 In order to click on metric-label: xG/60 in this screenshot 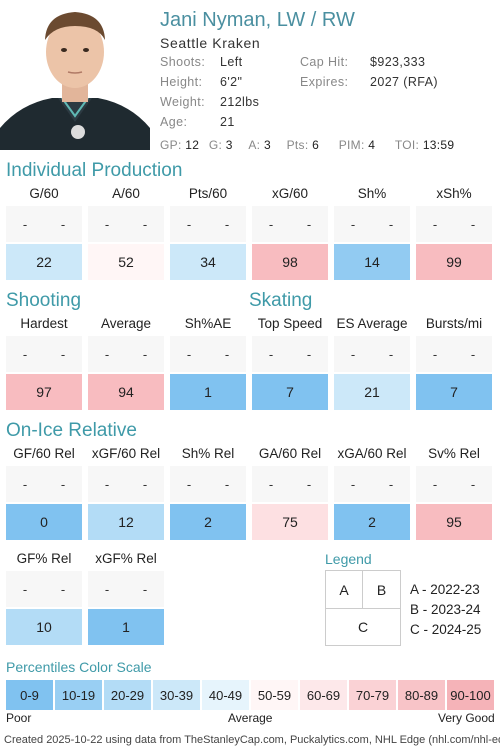, I will do `click(290, 193)`.